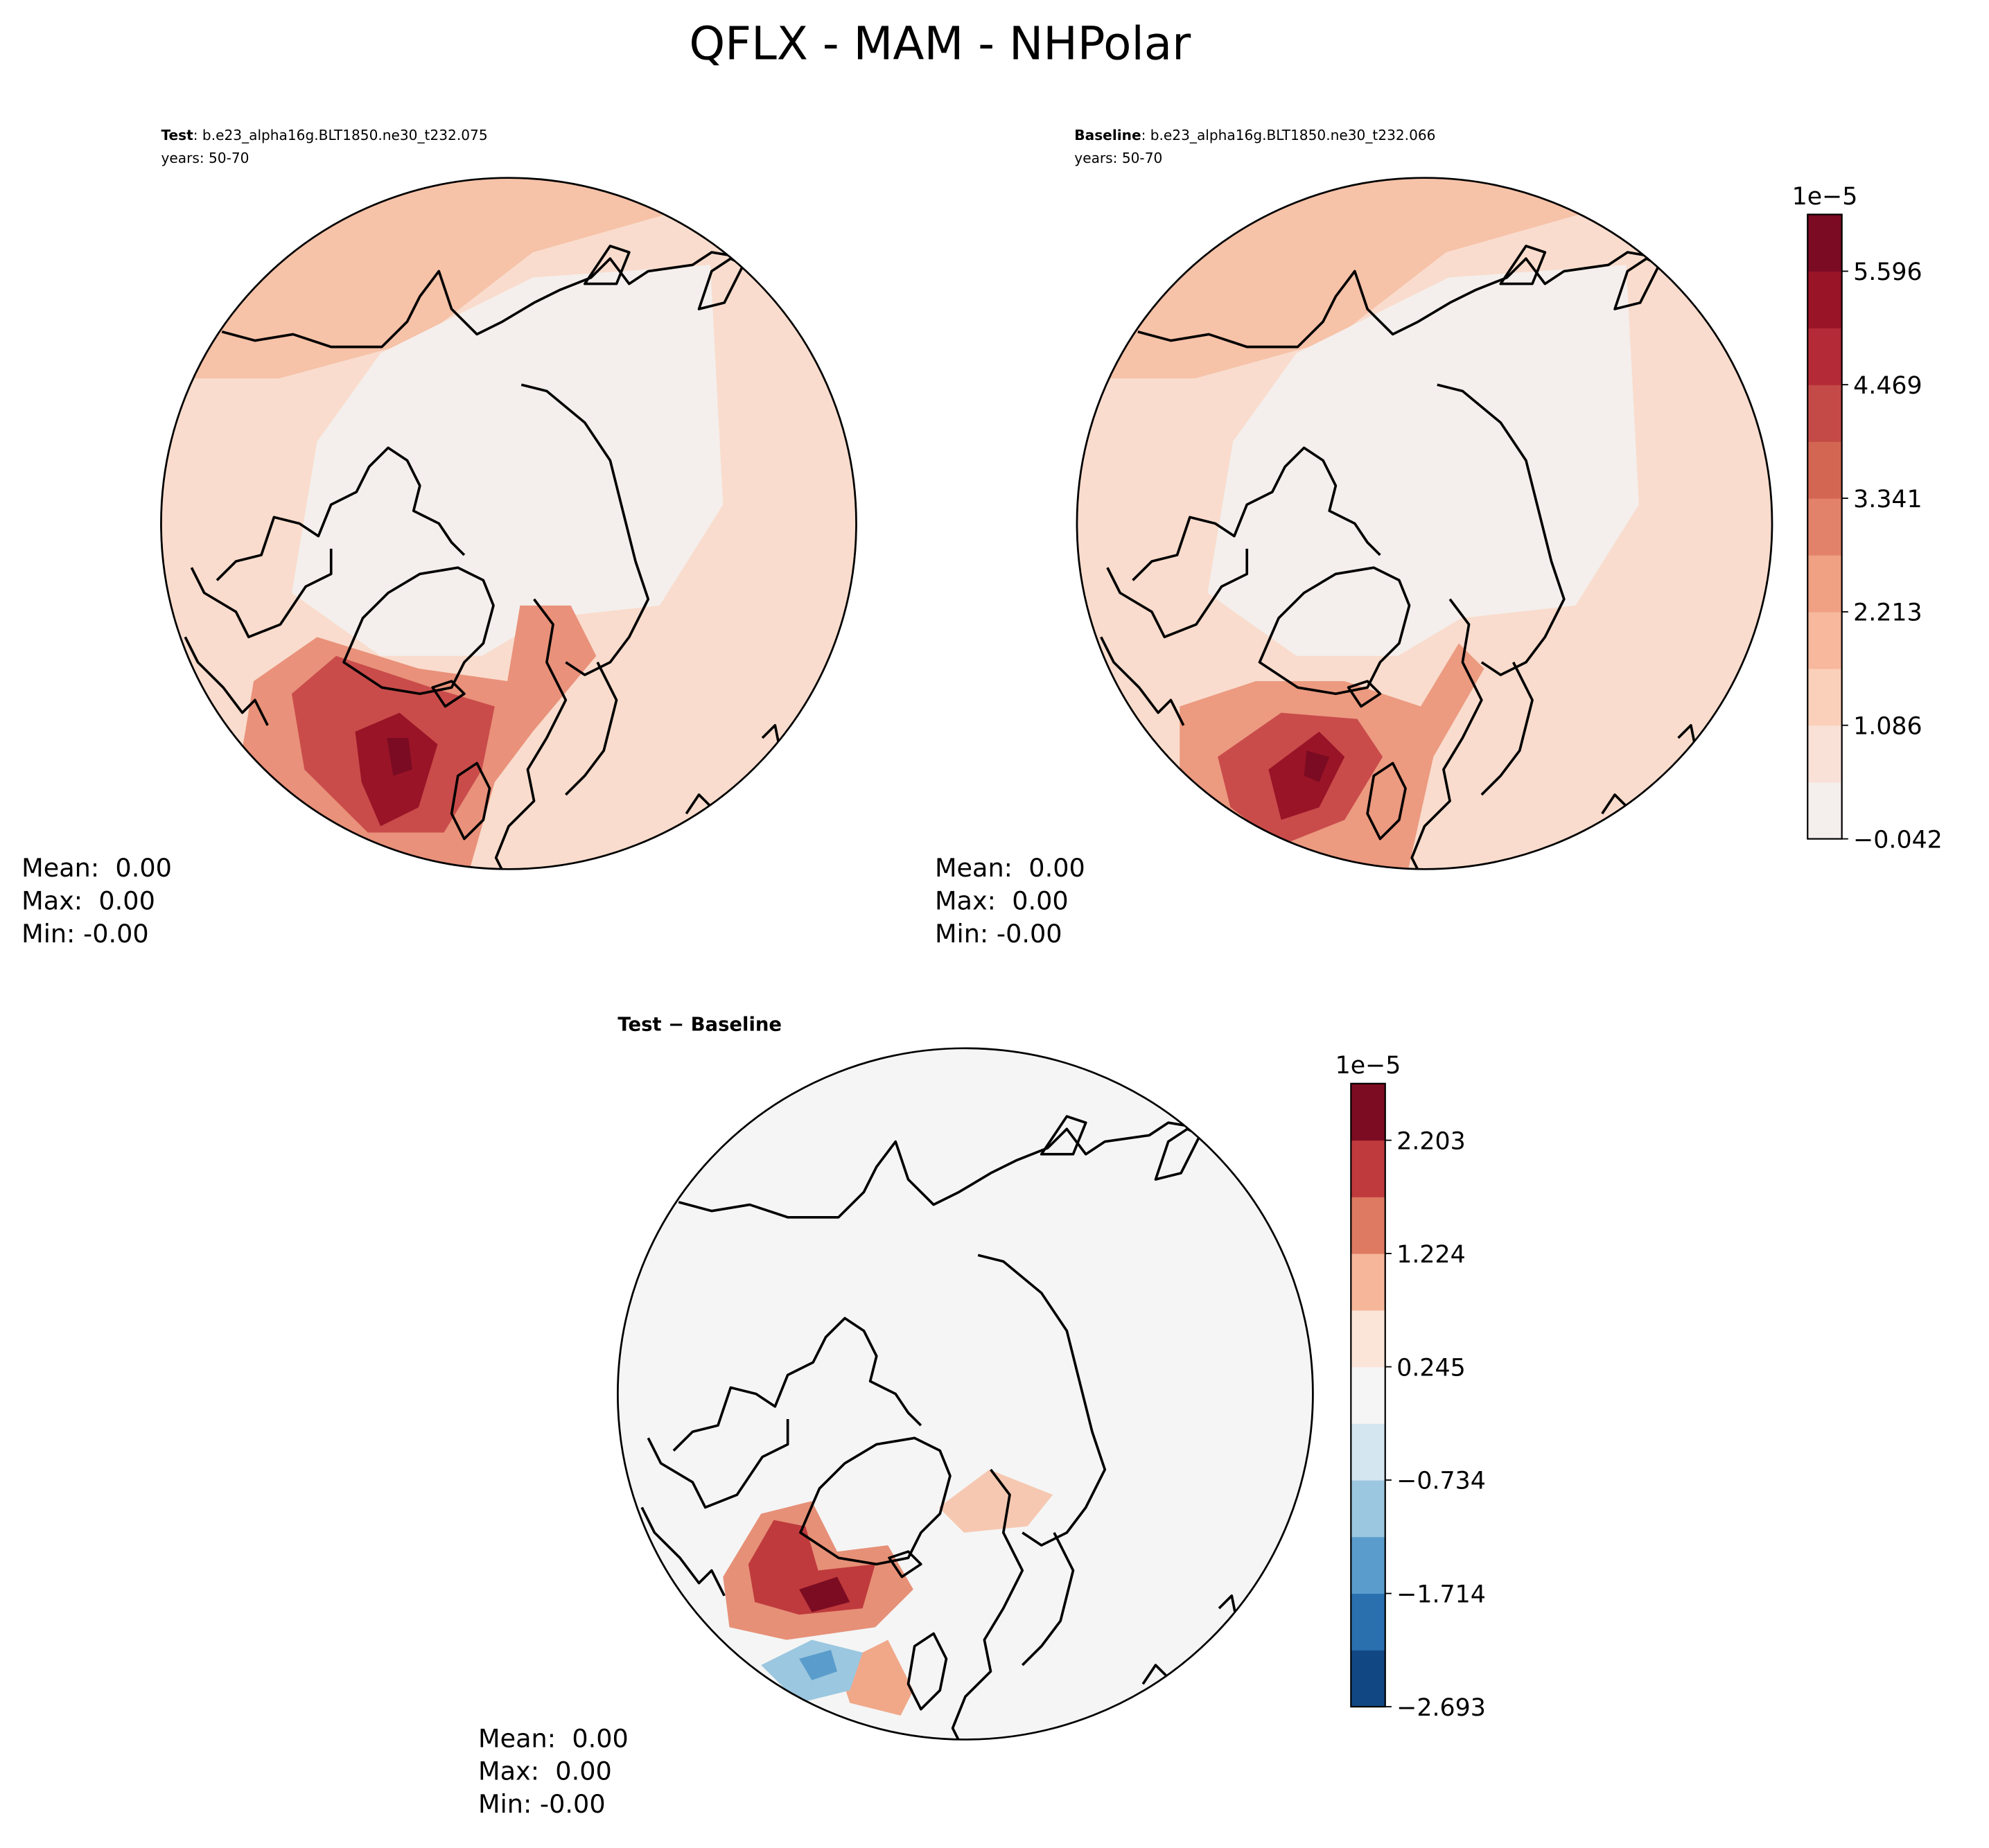 The height and width of the screenshot is (1848, 1989). What do you see at coordinates (940, 44) in the screenshot?
I see `figure-title: QFLX - MAM - NHPolar` at bounding box center [940, 44].